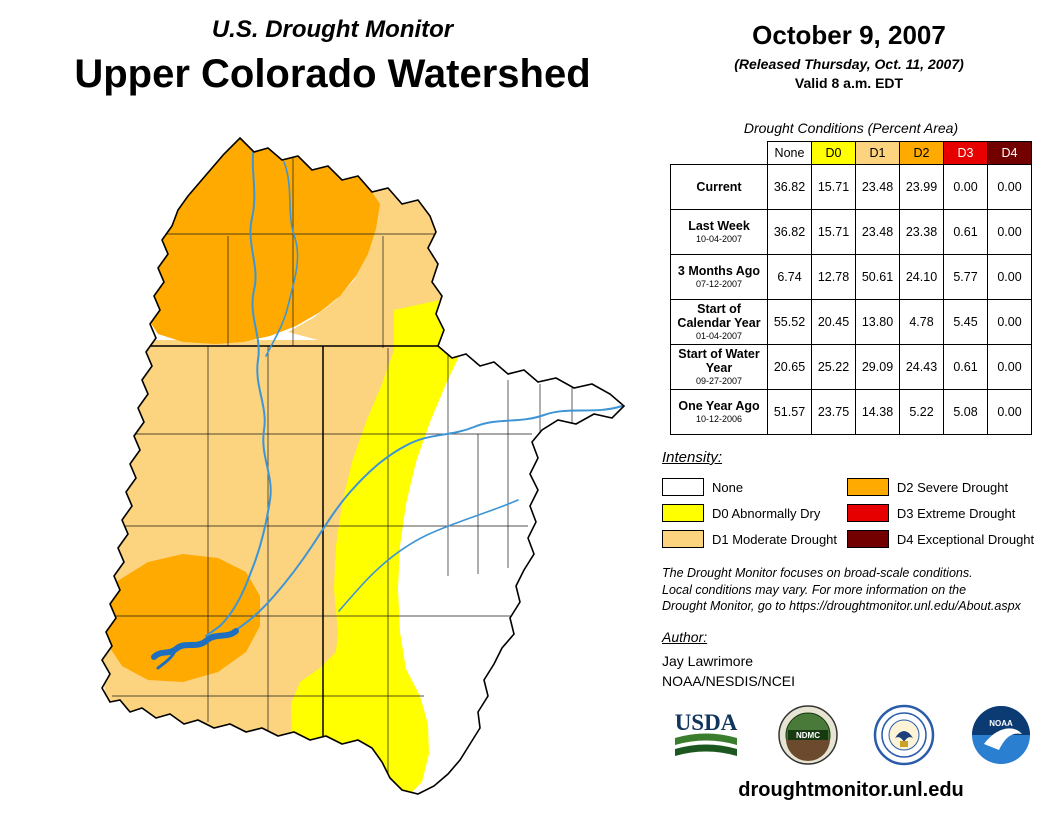  Describe the element at coordinates (833, 153) in the screenshot. I see `col-header-d0: D0` at that location.